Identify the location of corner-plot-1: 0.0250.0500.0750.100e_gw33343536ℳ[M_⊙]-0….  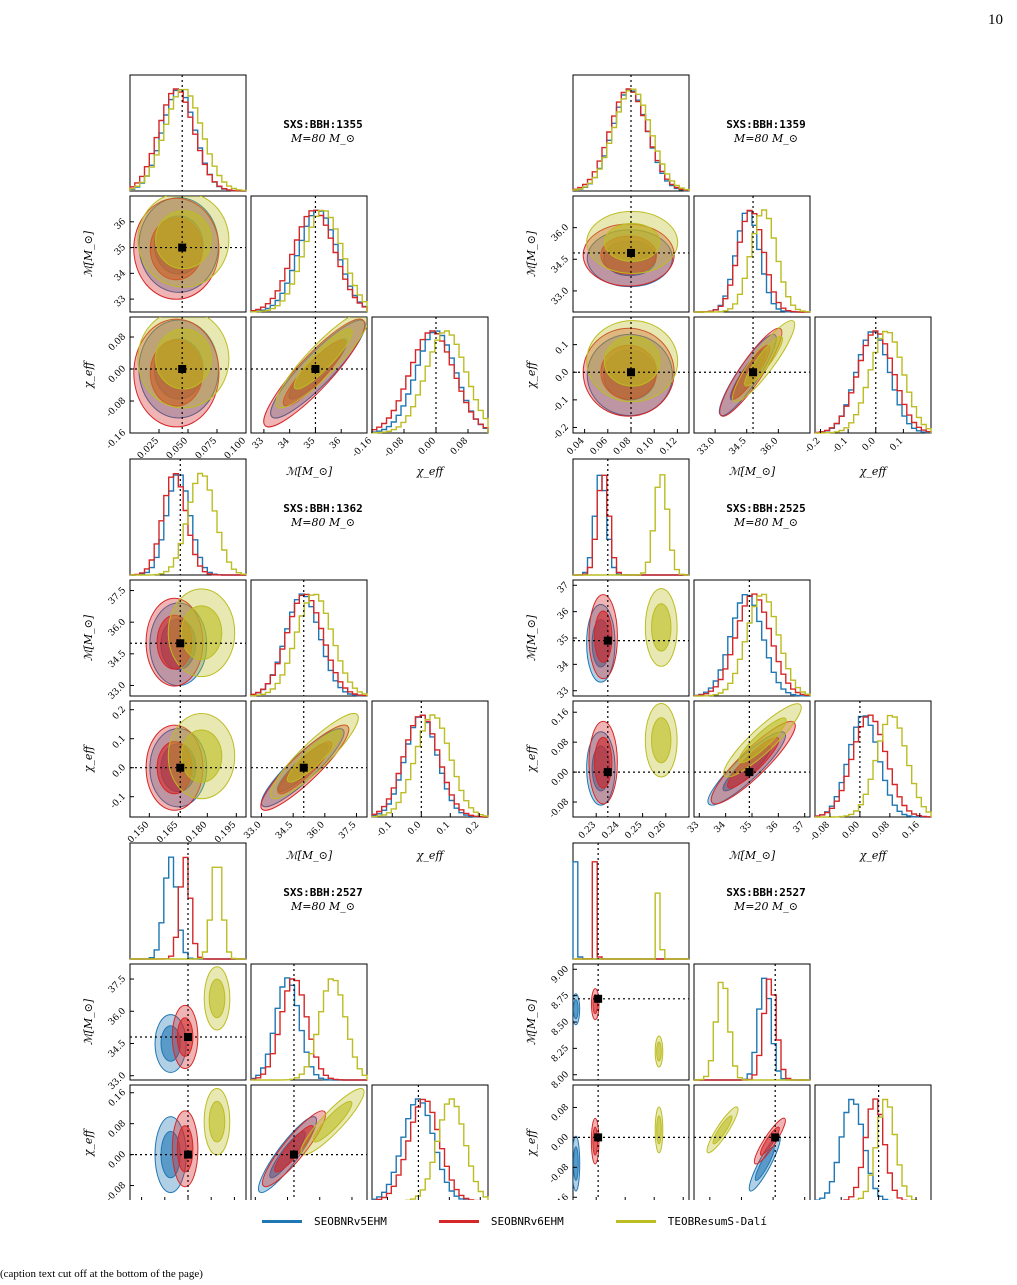
(285, 276).